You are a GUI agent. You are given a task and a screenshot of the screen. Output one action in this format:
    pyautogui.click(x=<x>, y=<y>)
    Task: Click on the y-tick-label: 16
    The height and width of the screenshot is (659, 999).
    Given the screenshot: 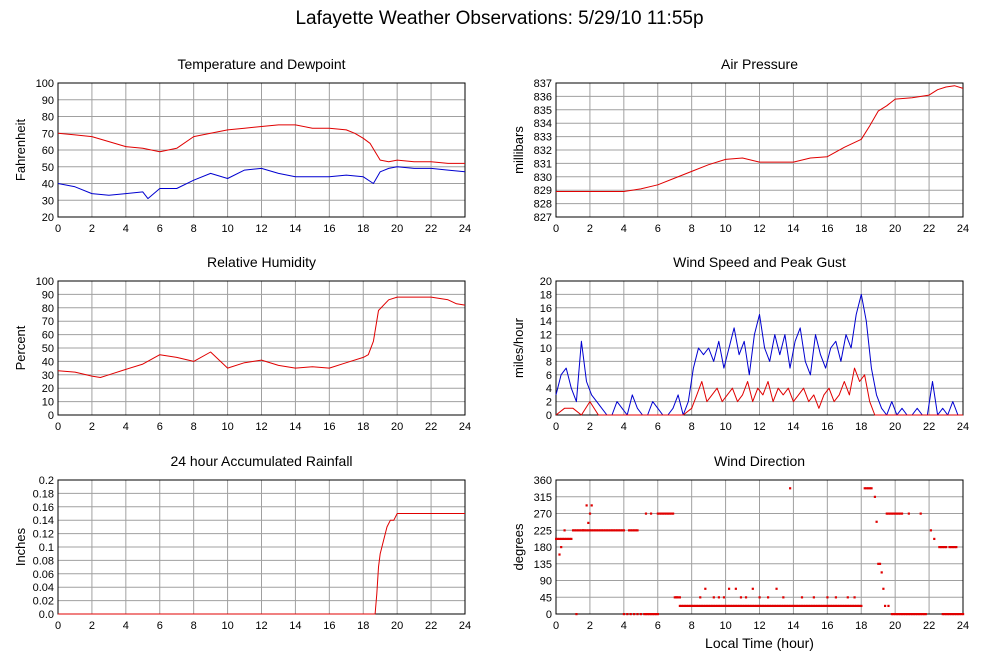 What is the action you would take?
    pyautogui.click(x=546, y=309)
    